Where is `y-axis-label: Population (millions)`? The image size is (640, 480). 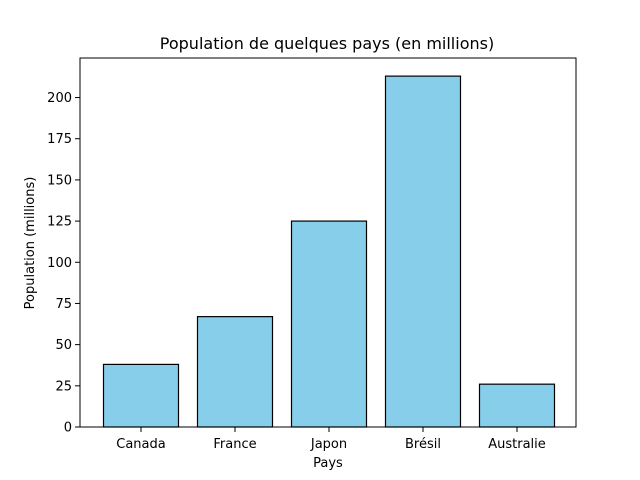
y-axis-label: Population (millions) is located at coordinates (30, 243).